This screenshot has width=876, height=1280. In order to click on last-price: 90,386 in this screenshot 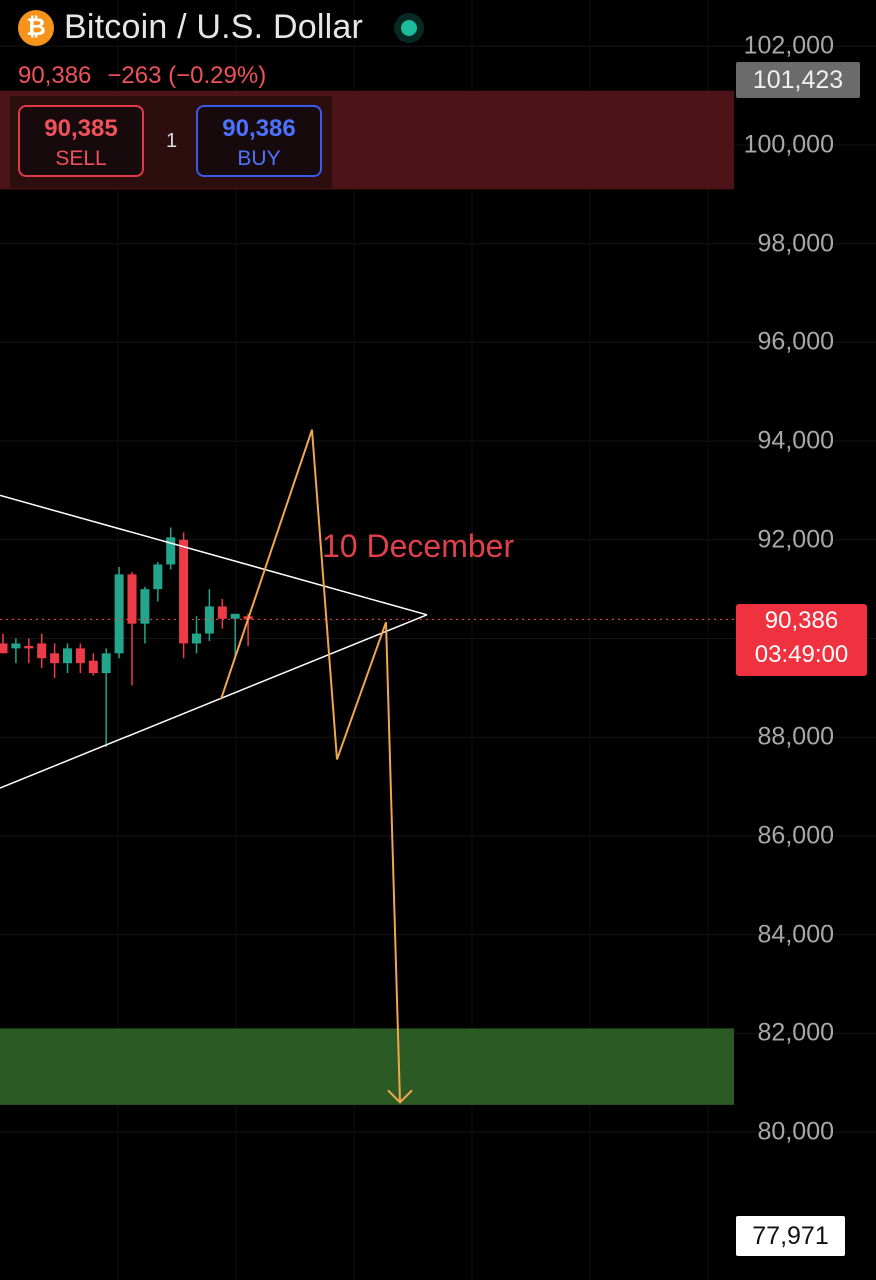, I will do `click(55, 75)`.